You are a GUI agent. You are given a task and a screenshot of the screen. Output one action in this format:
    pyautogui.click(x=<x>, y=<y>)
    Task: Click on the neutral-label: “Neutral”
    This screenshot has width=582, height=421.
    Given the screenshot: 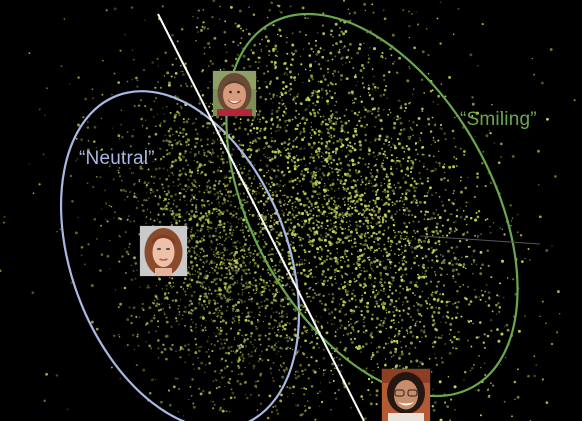 What is the action you would take?
    pyautogui.click(x=117, y=158)
    